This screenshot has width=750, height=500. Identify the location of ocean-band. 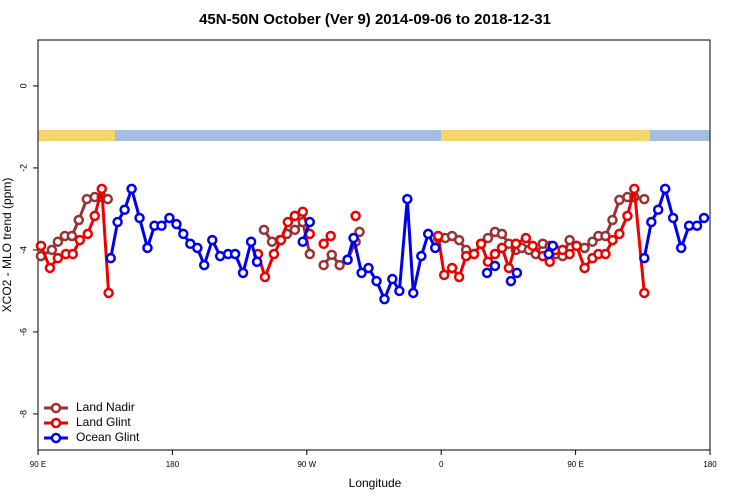
(374, 135).